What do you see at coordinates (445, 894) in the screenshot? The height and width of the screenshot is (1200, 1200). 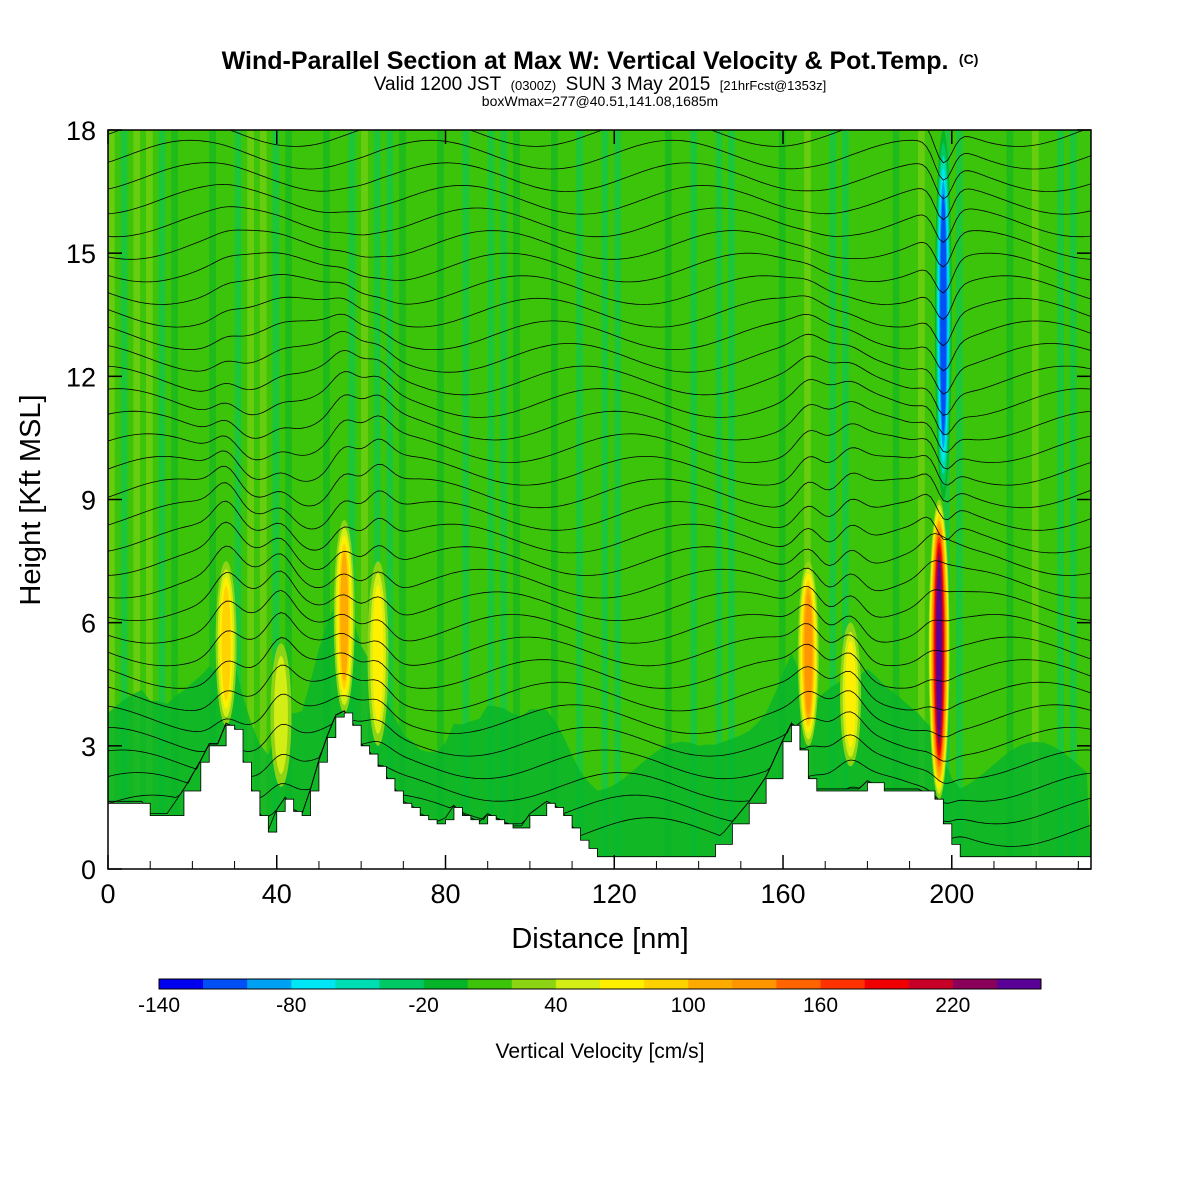 I see `x-tick-label: 80` at bounding box center [445, 894].